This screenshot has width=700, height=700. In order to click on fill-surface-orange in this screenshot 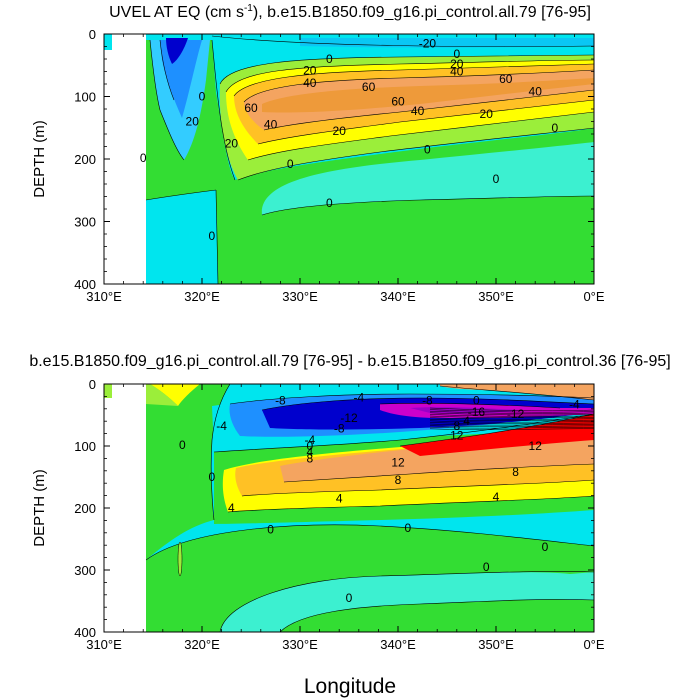, I will do `click(517, 392)`.